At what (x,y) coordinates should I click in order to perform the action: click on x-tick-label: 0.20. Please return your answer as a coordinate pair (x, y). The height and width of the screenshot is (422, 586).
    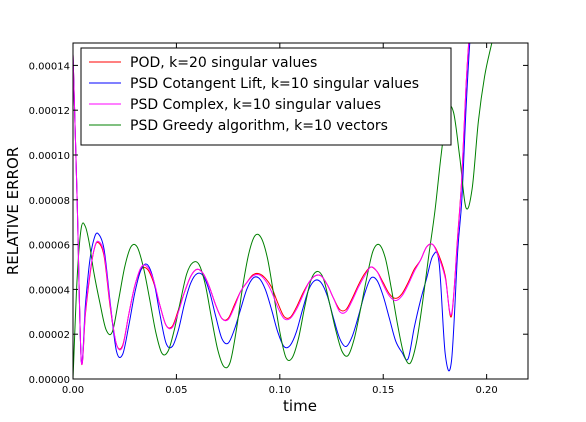
    Looking at the image, I should click on (487, 390).